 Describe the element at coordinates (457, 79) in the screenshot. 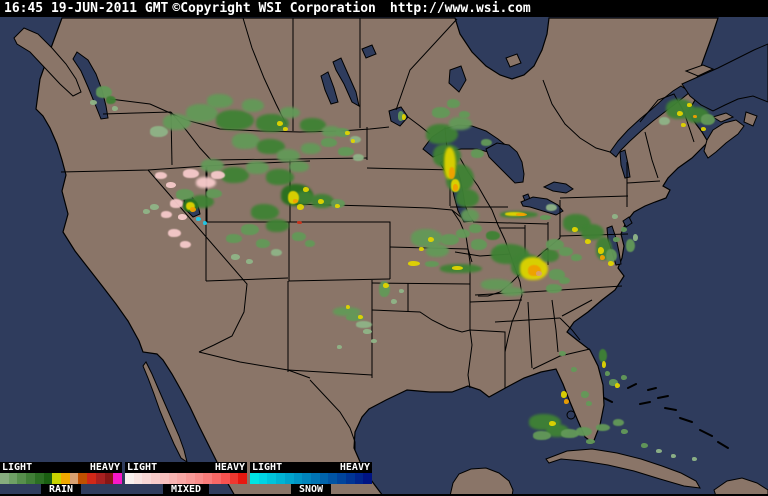

I see `lake-nipigon` at that location.